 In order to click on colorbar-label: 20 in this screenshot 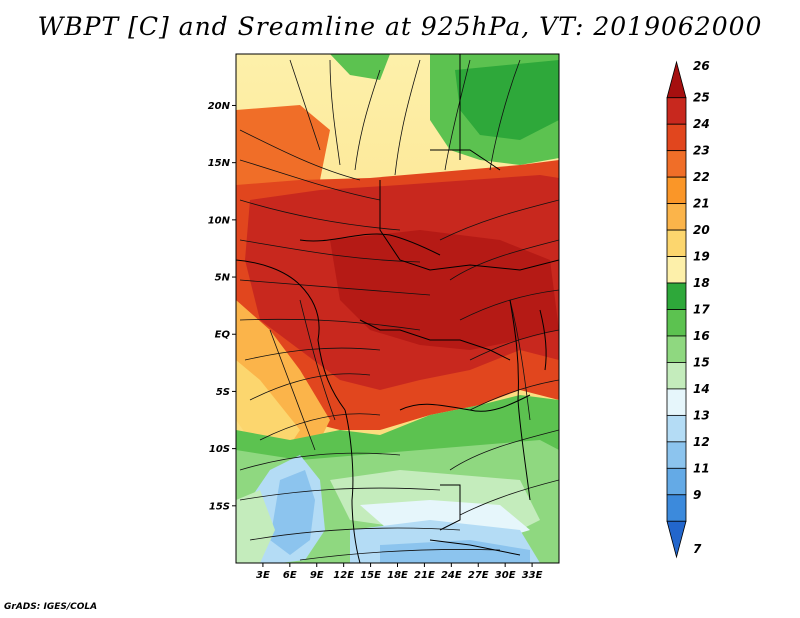, I will do `click(701, 230)`.